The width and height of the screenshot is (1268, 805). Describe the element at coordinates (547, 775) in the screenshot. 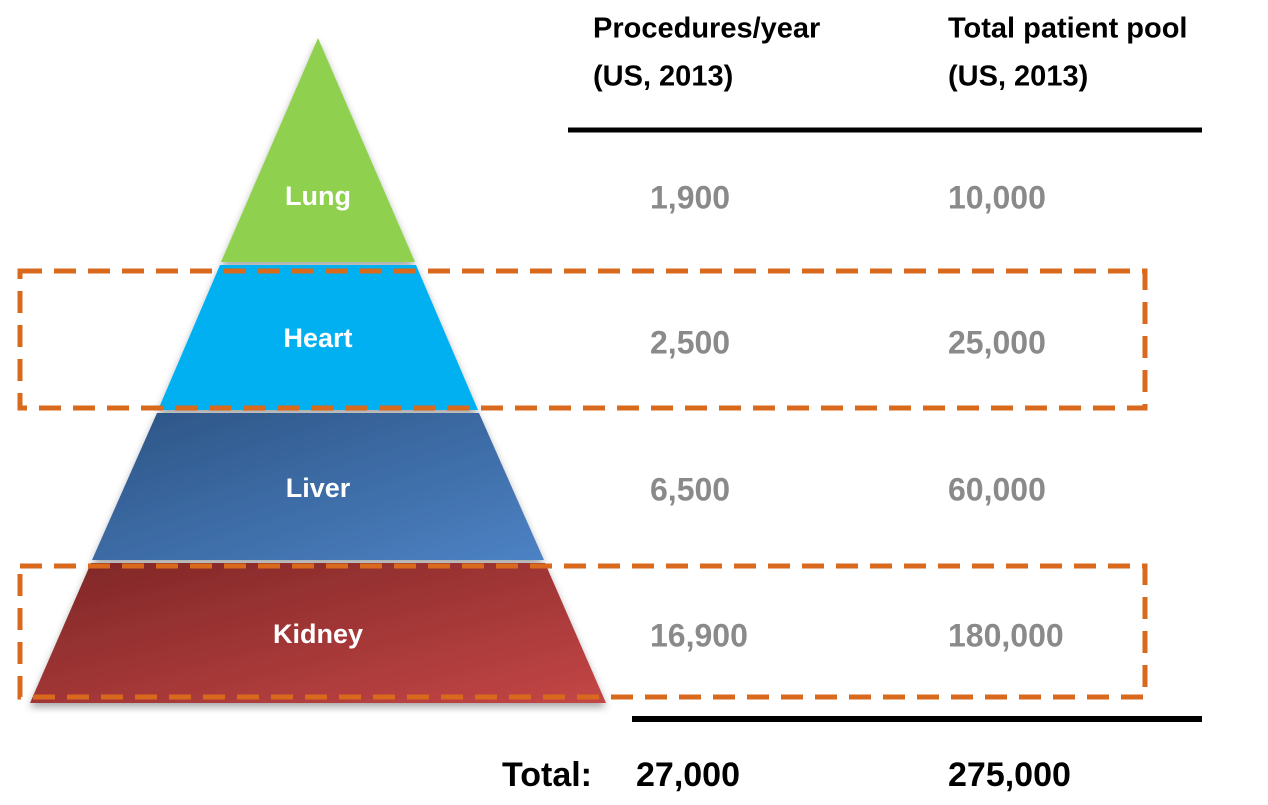

I see `total-label: Total:` at that location.